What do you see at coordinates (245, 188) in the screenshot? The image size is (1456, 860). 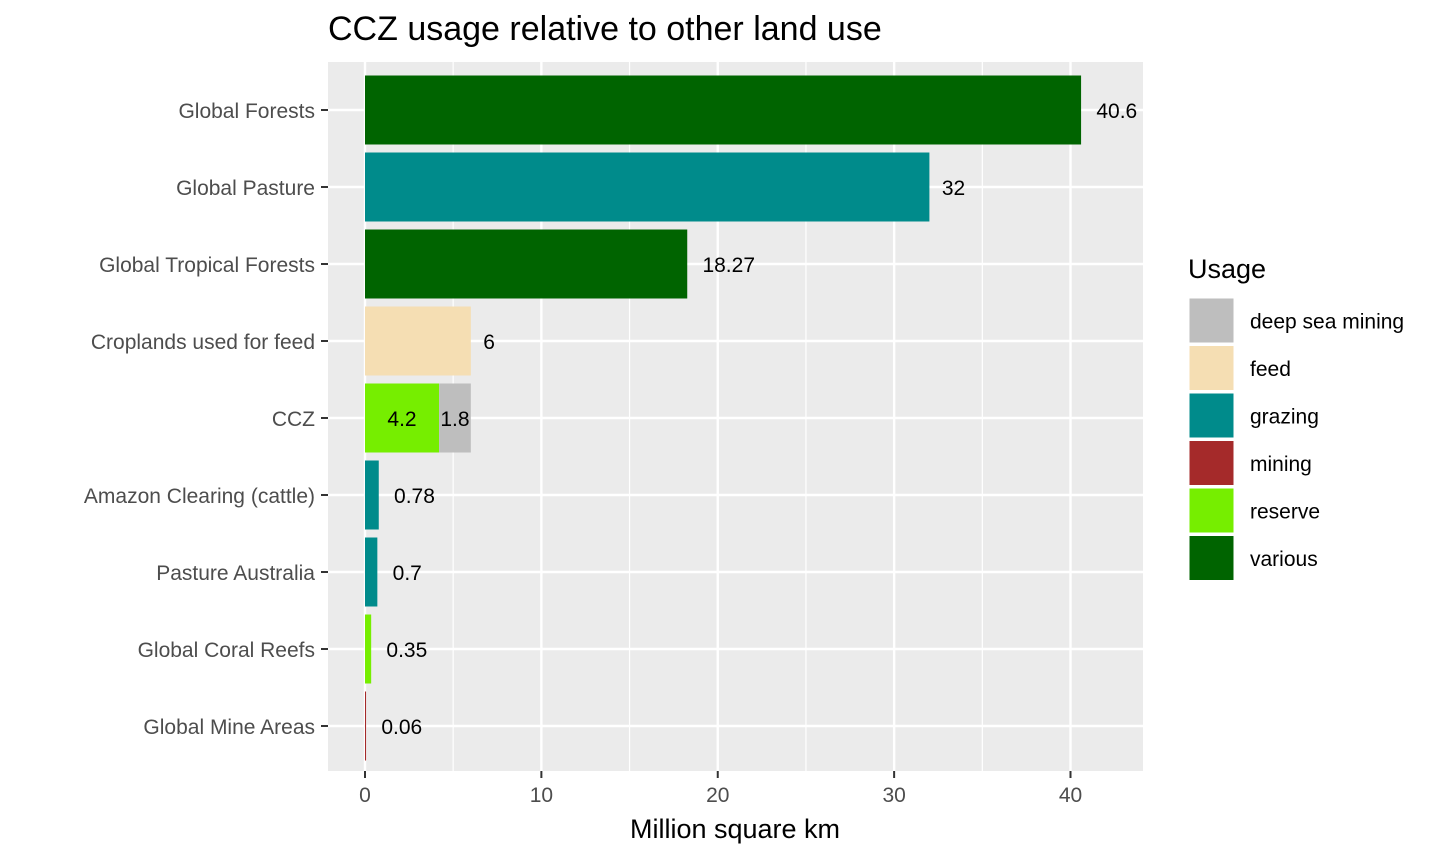 I see `y-tick-label: Global Pasture` at bounding box center [245, 188].